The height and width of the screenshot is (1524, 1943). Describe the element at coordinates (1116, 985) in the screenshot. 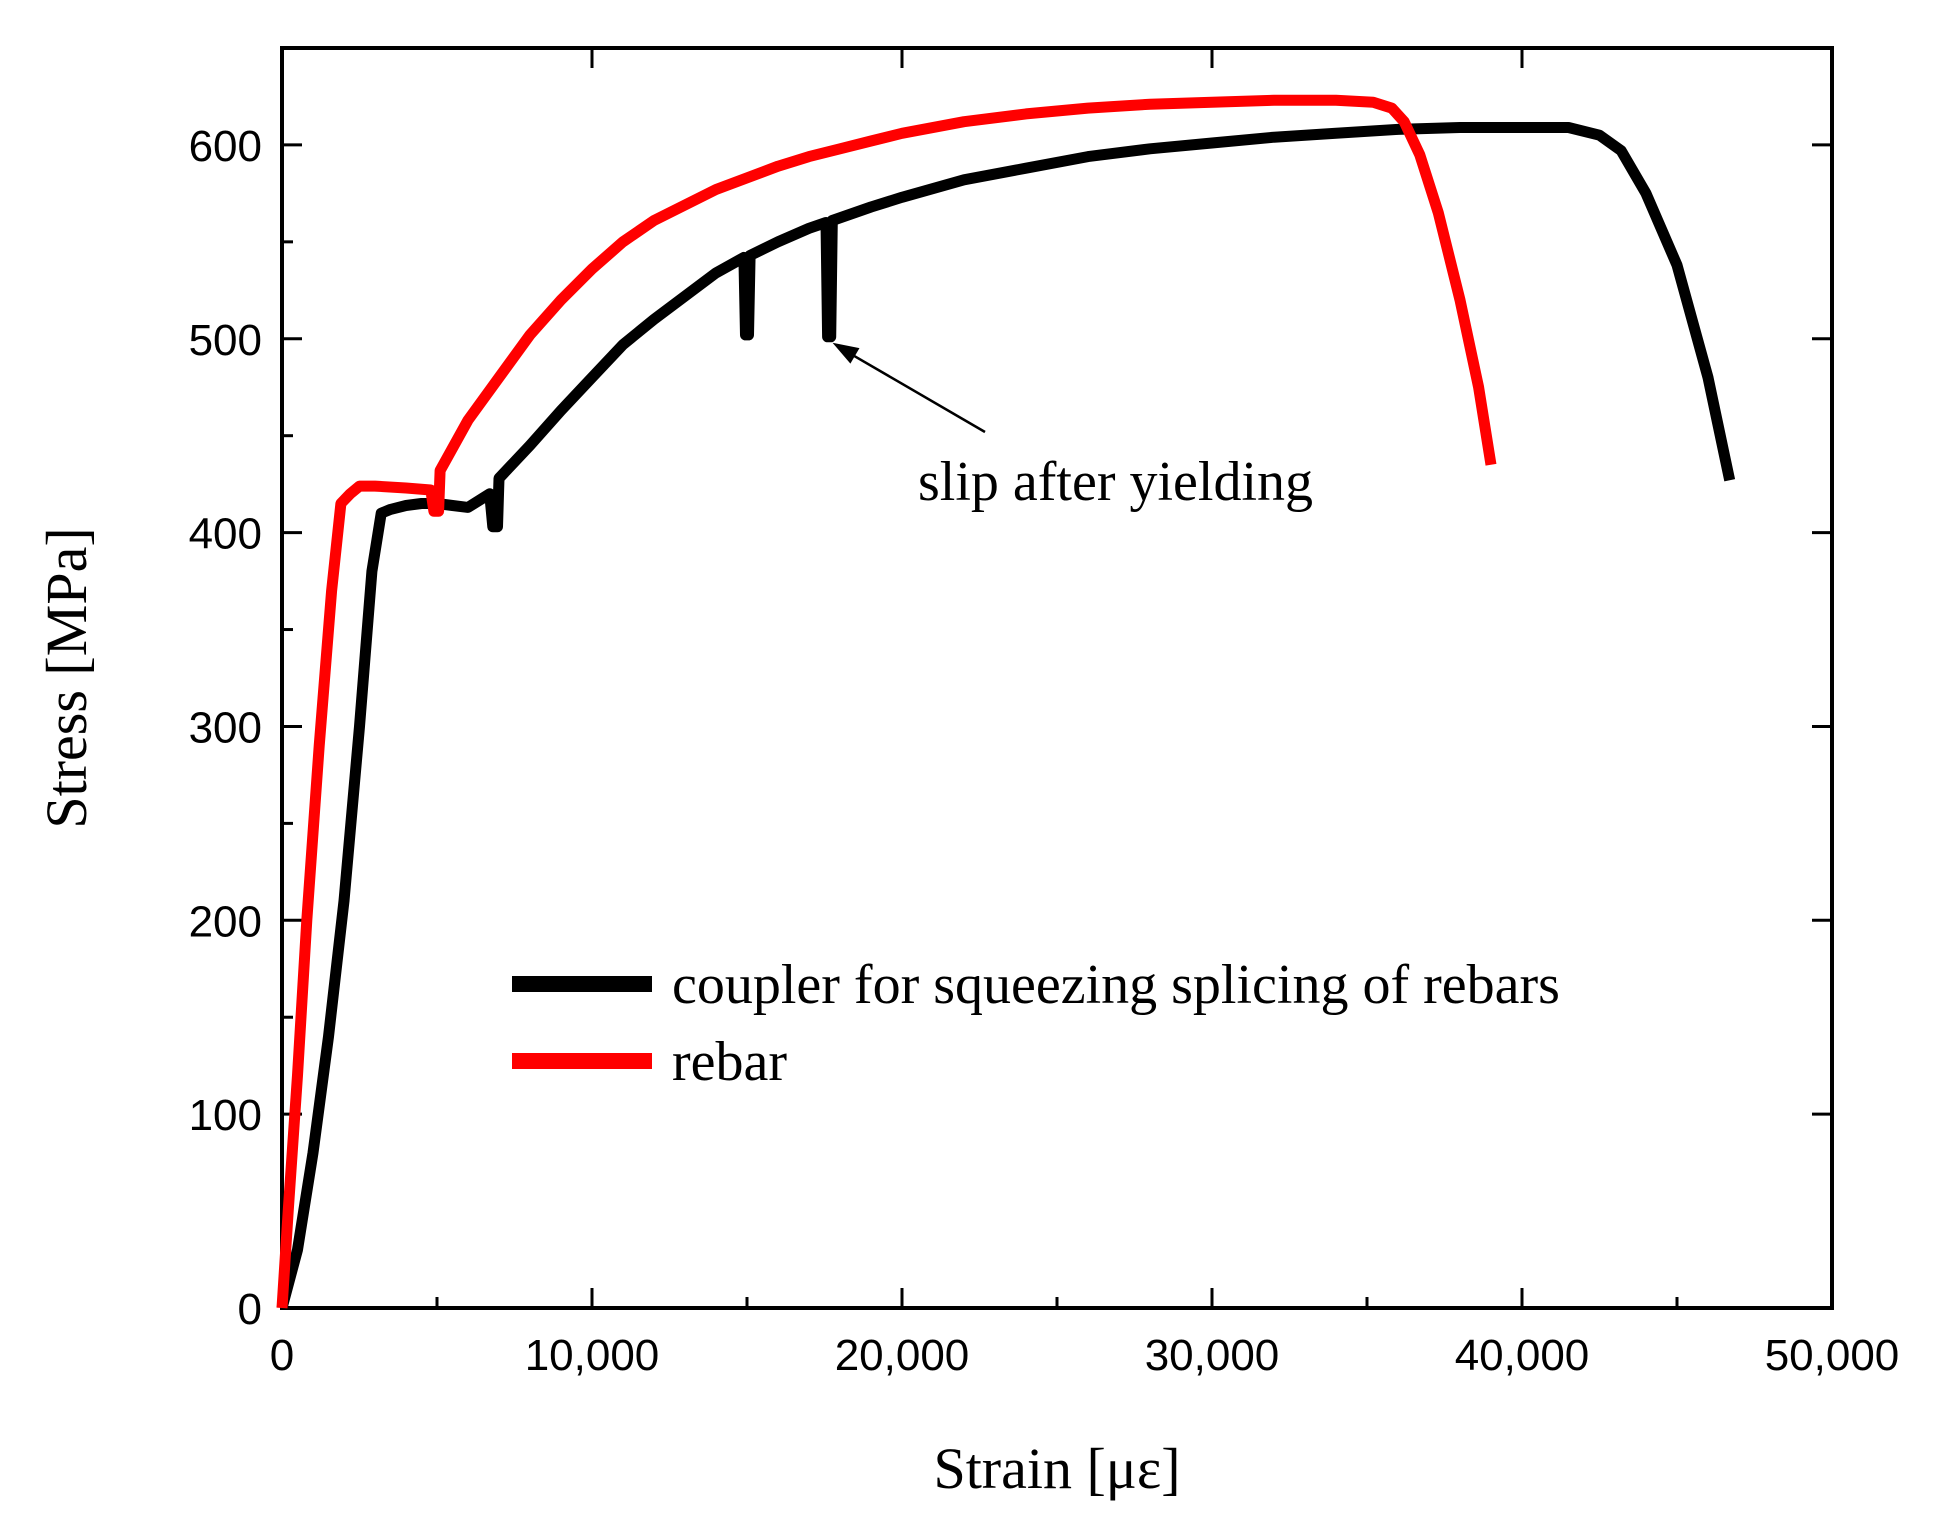

I see `legend-label-coupler: coupler for squeezing splicing of rebars` at that location.